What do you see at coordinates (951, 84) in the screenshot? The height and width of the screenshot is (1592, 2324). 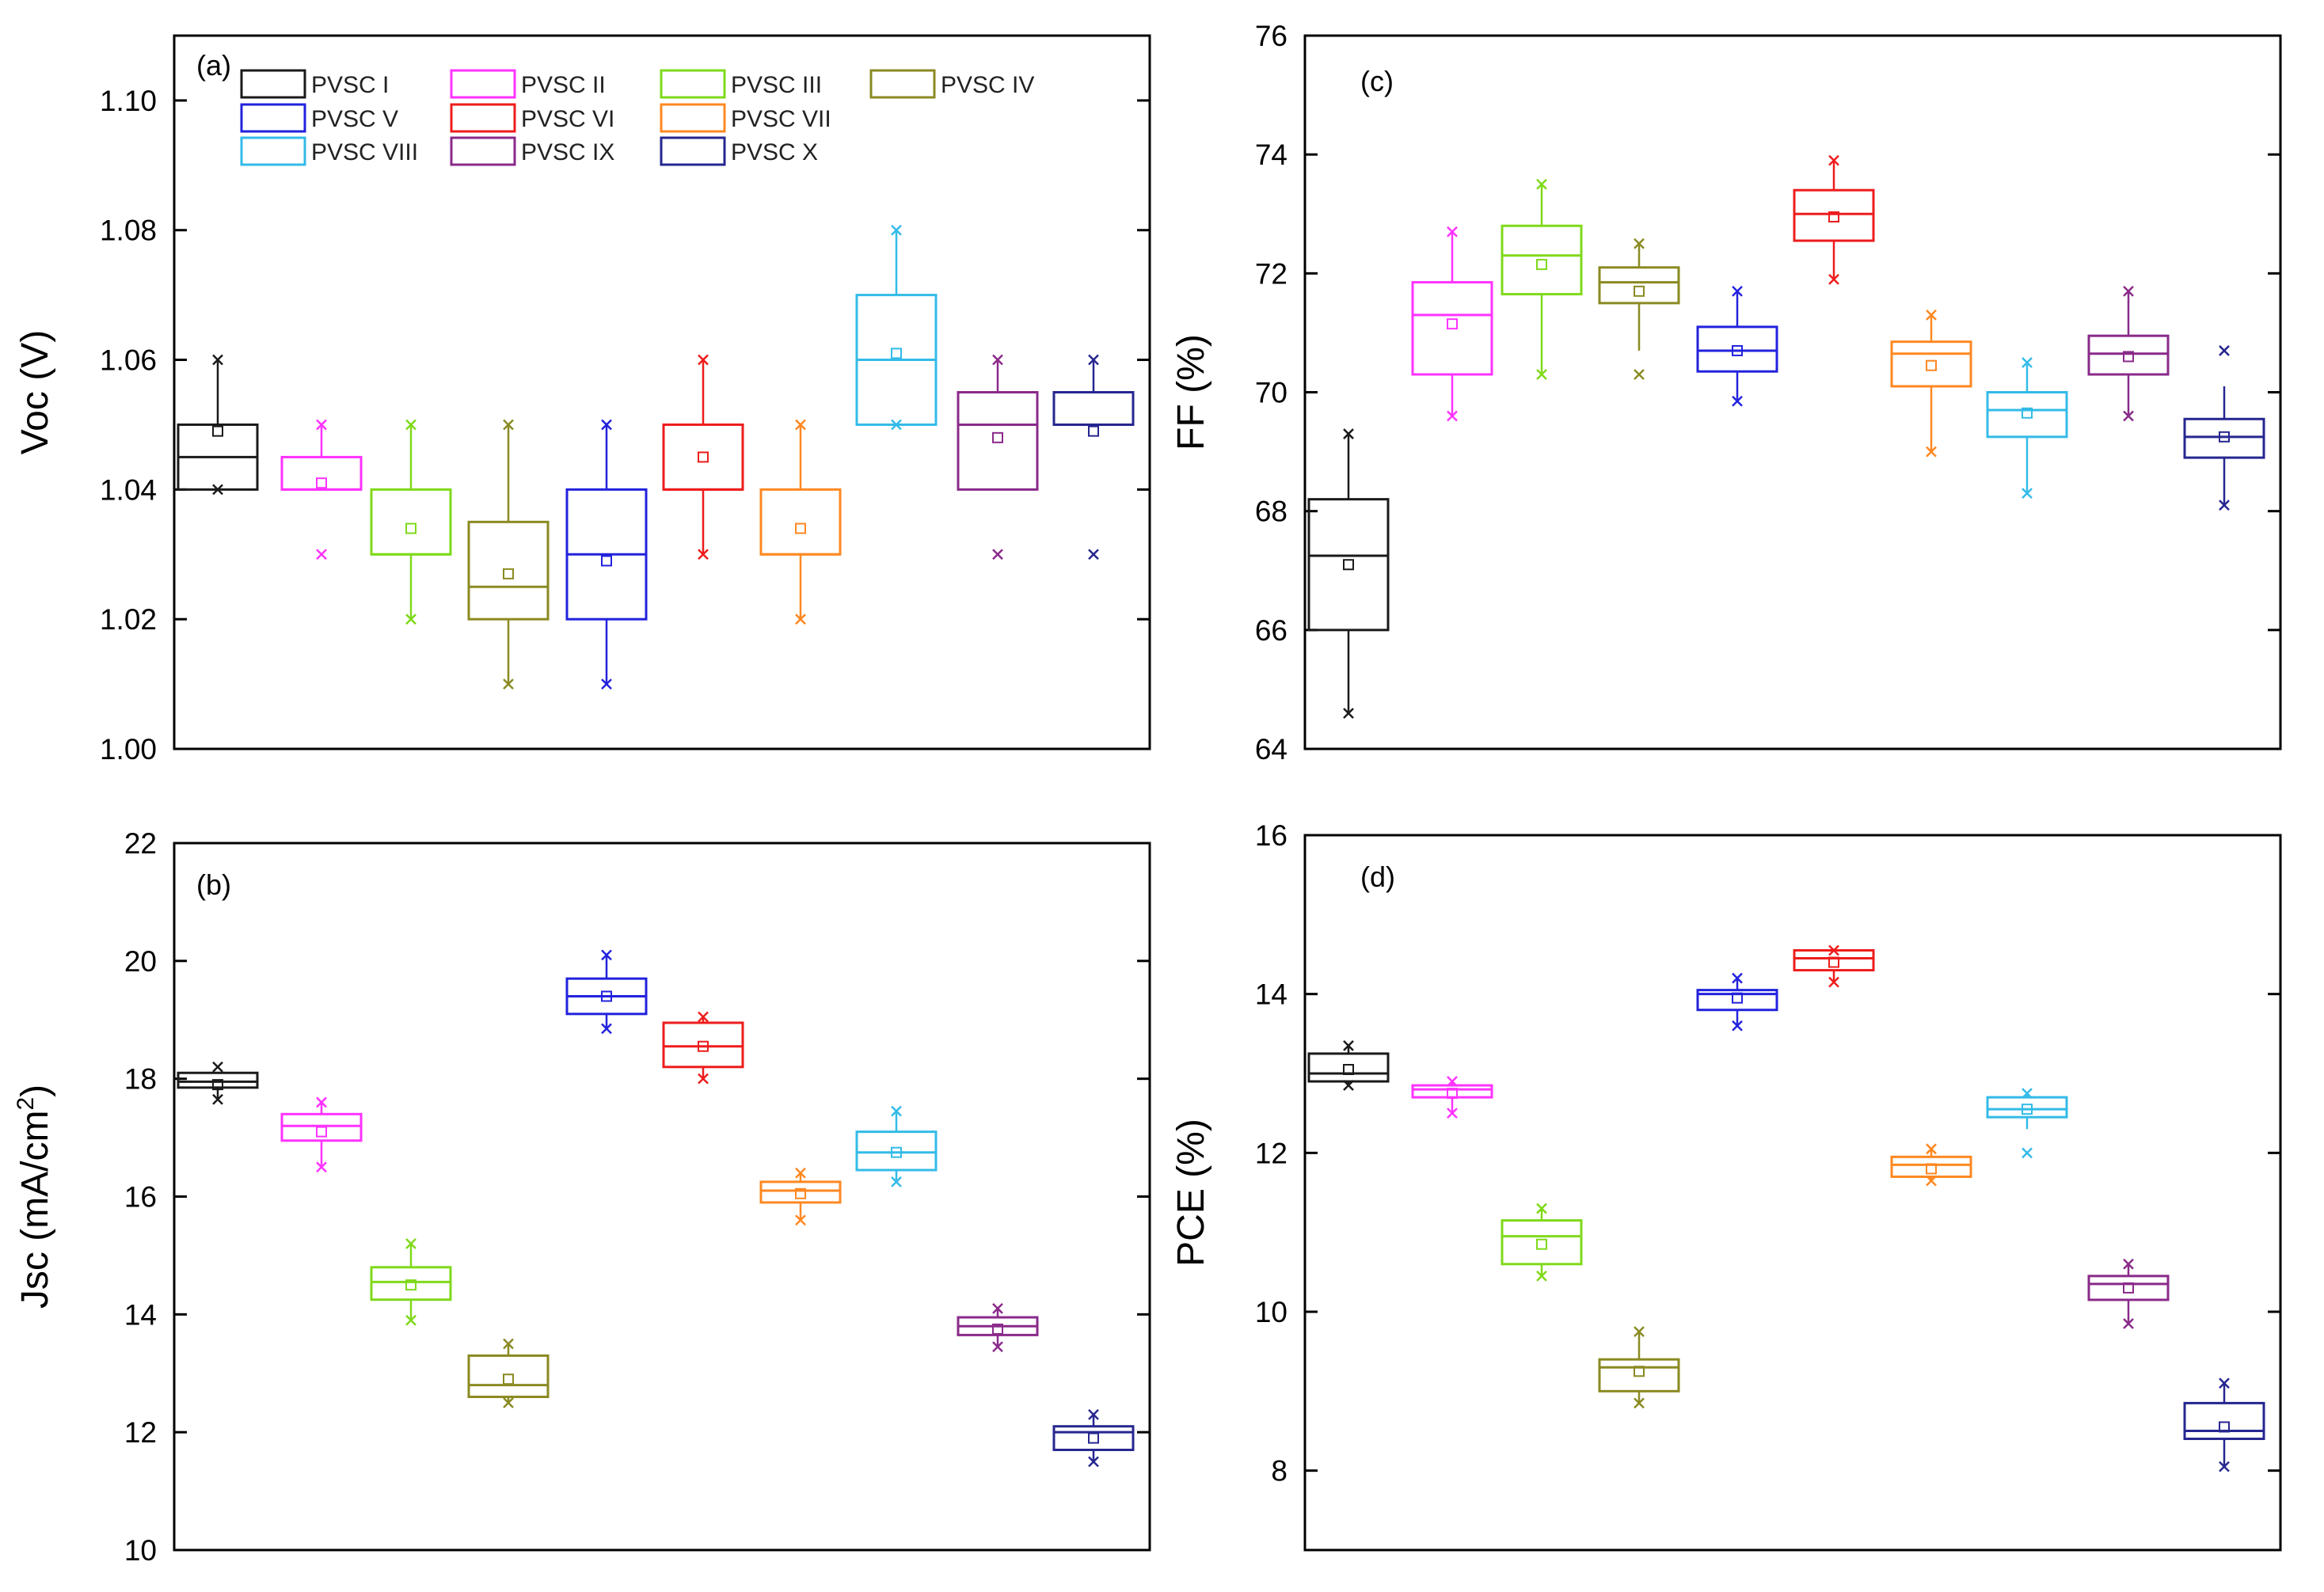 I see `legend-item-4: PVSC IV` at bounding box center [951, 84].